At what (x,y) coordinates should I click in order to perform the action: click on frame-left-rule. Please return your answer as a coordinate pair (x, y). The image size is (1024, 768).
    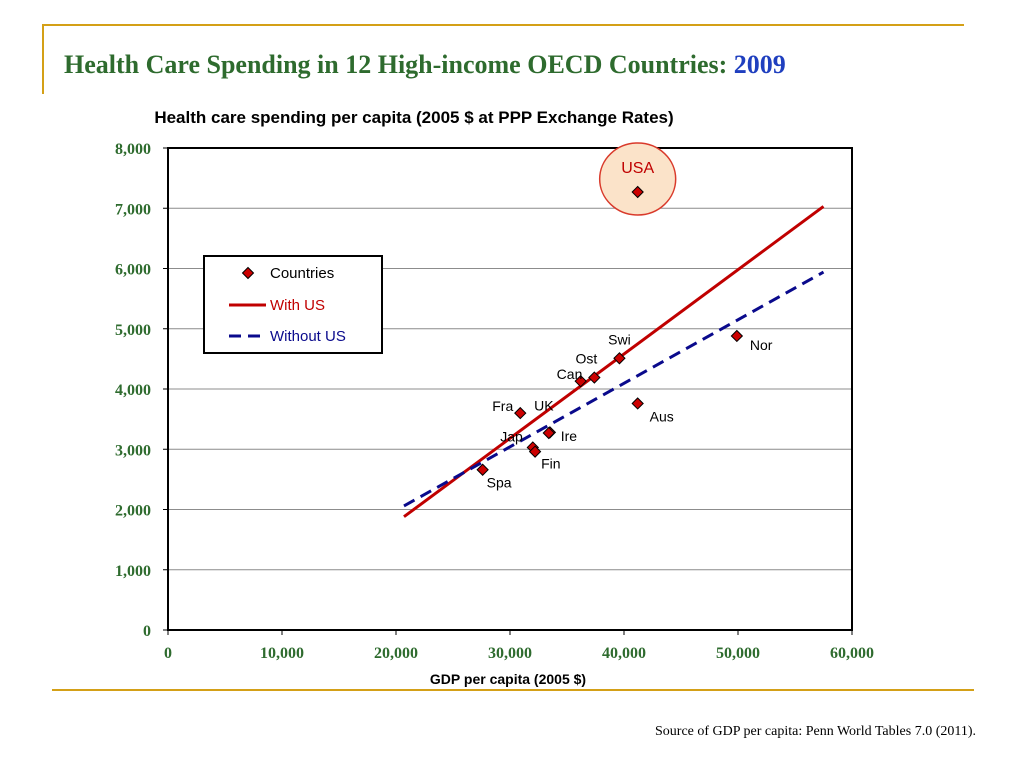
    Looking at the image, I should click on (43, 59).